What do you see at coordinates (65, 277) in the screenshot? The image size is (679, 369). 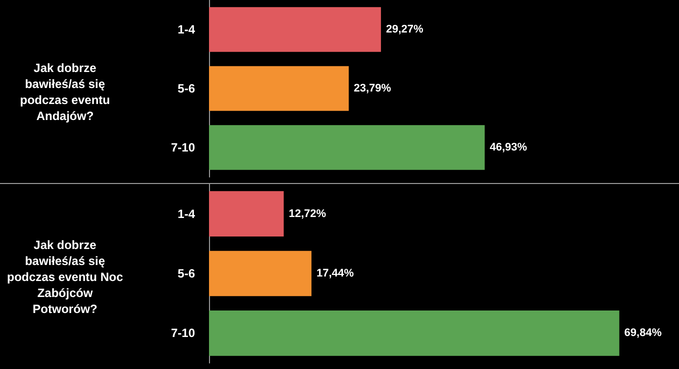 I see `y-axis-title: Jak dobrze bawiłeś/aś się podczas eventu Noc Zabójców Potworów?` at bounding box center [65, 277].